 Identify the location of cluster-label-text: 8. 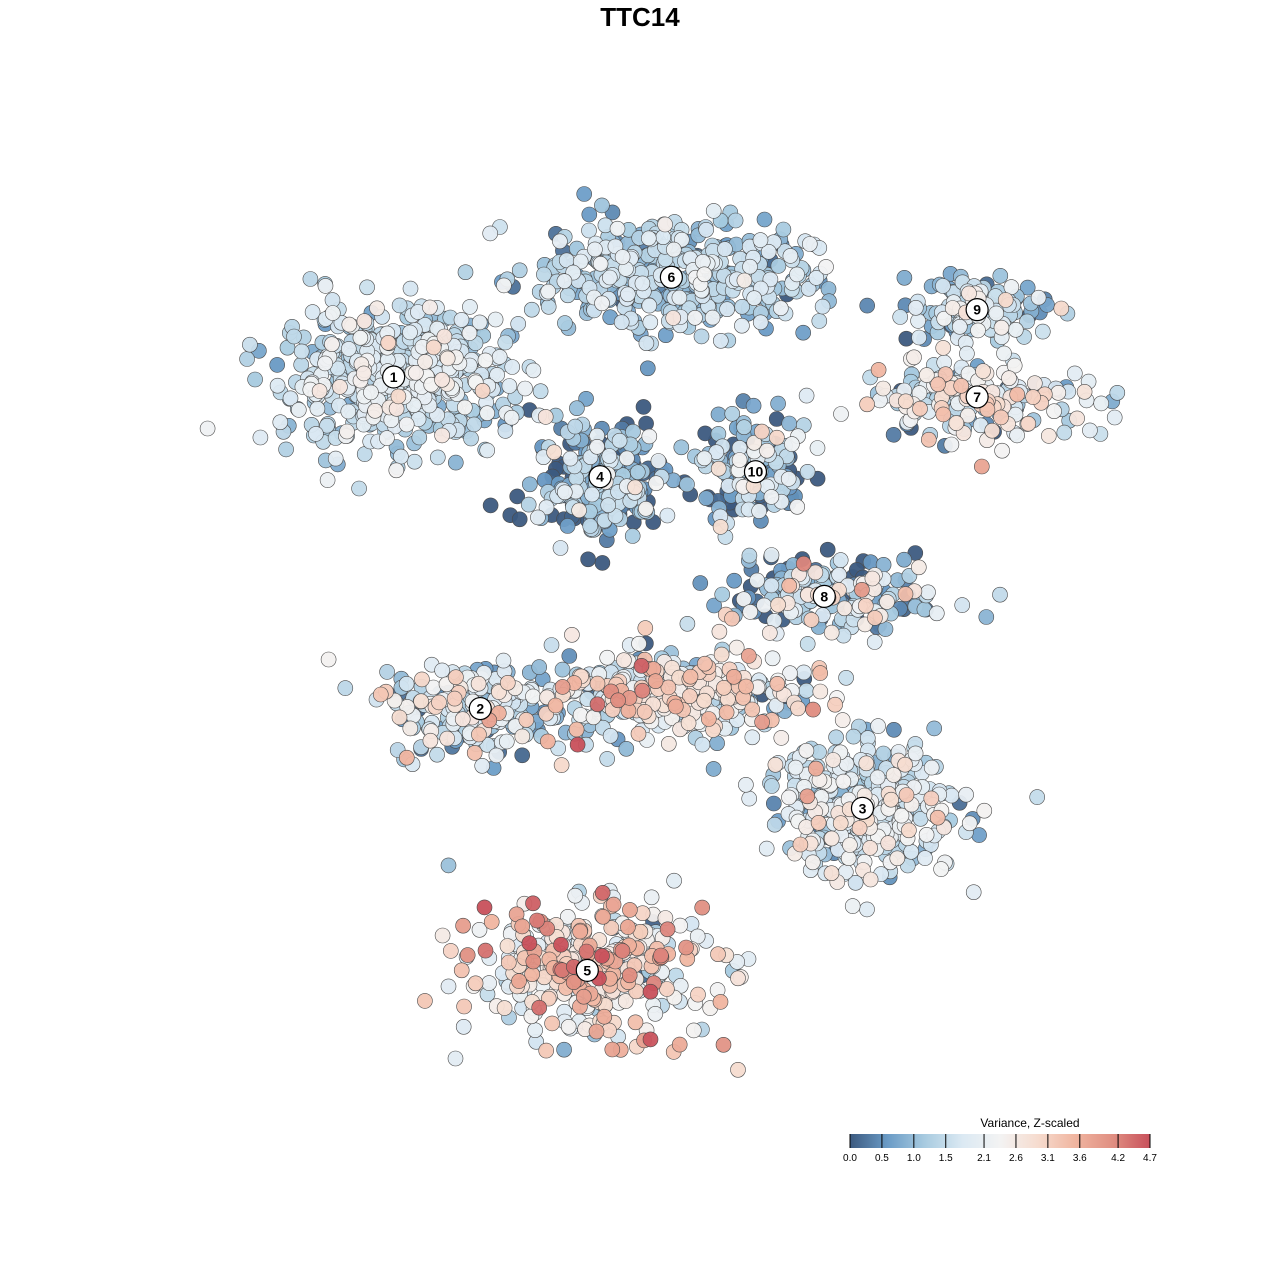
(824, 596).